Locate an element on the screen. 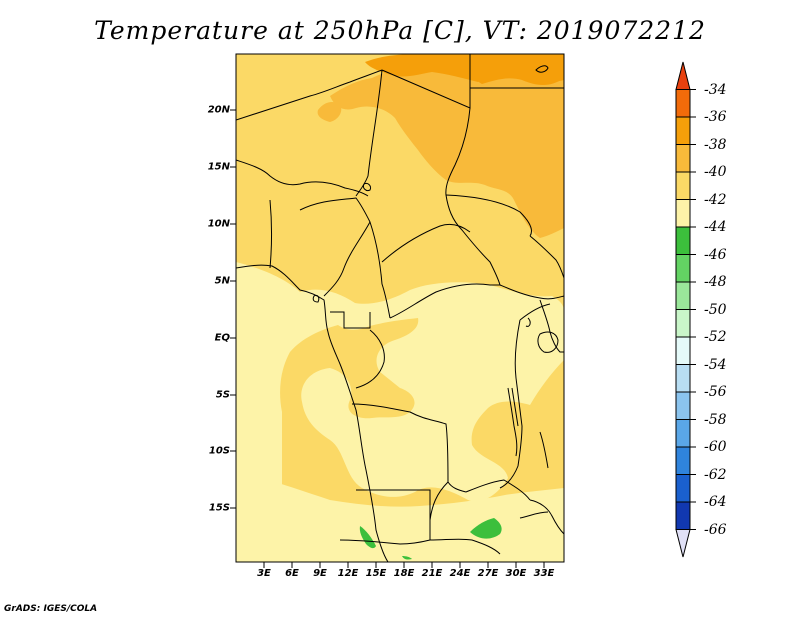 The height and width of the screenshot is (618, 800). colorbar-label: -64 is located at coordinates (715, 502).